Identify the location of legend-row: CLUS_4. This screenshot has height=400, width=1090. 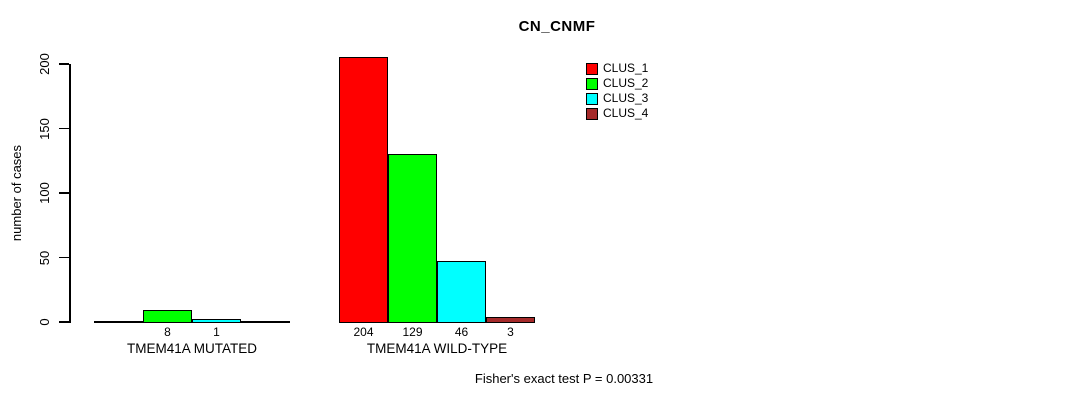
(617, 113).